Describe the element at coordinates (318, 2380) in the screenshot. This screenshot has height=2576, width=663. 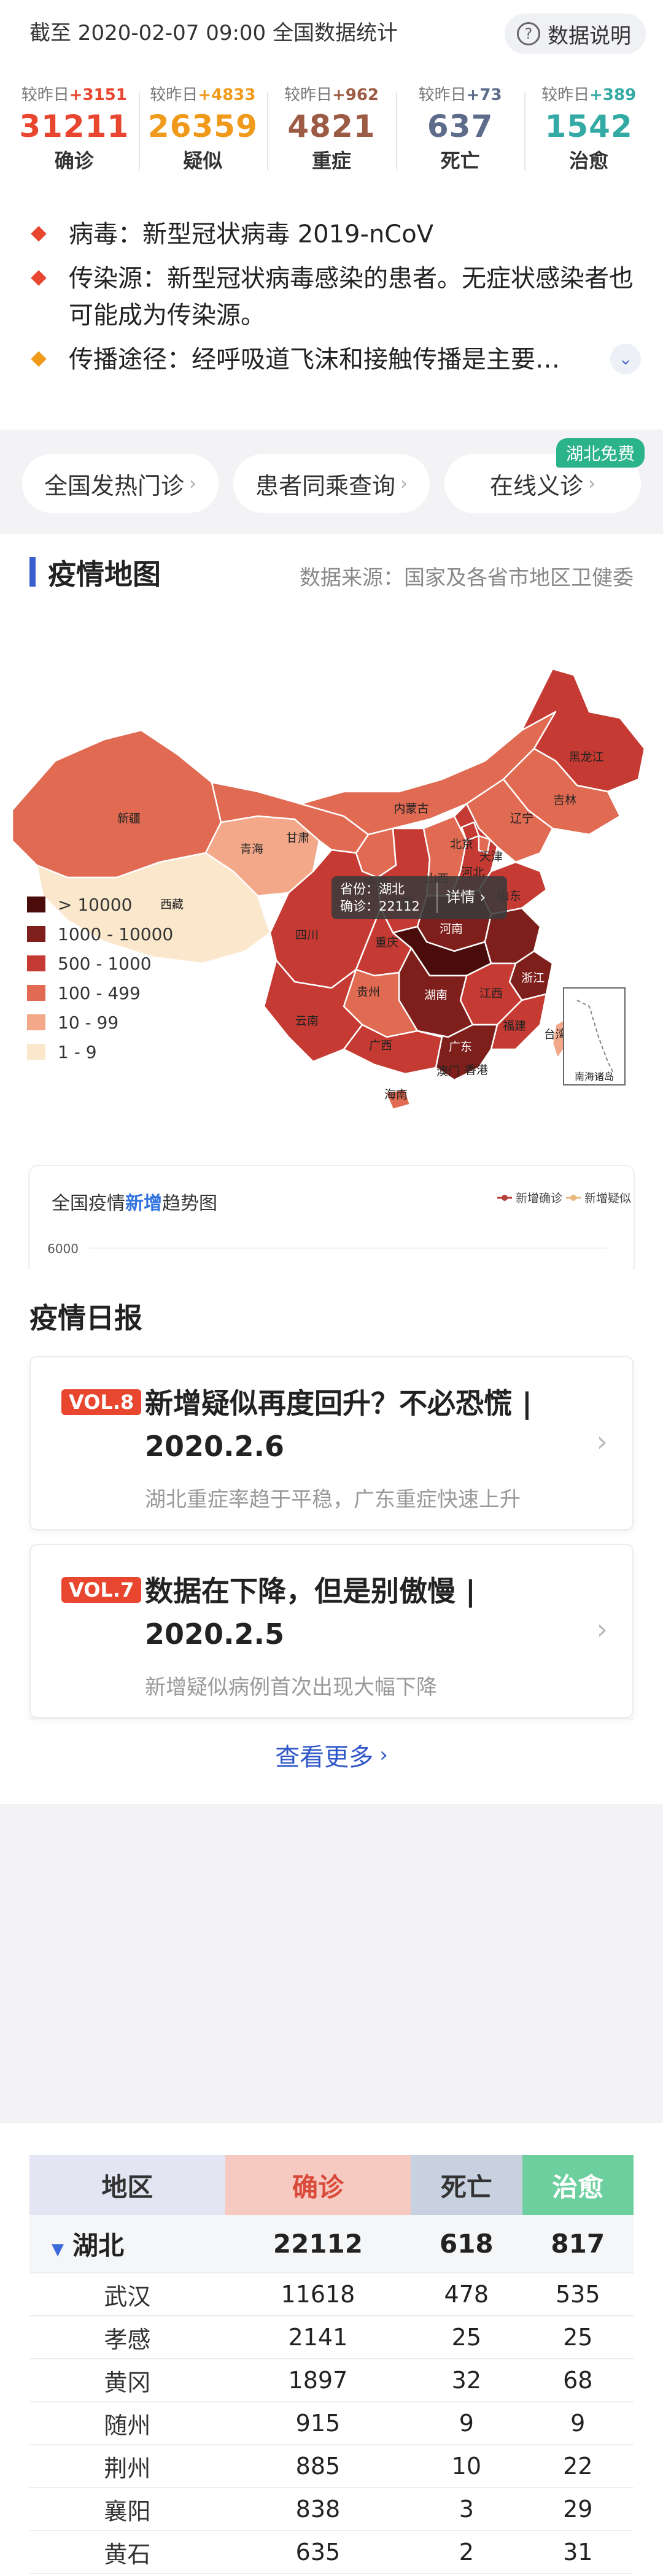
I see `city-confirmed: 1897` at that location.